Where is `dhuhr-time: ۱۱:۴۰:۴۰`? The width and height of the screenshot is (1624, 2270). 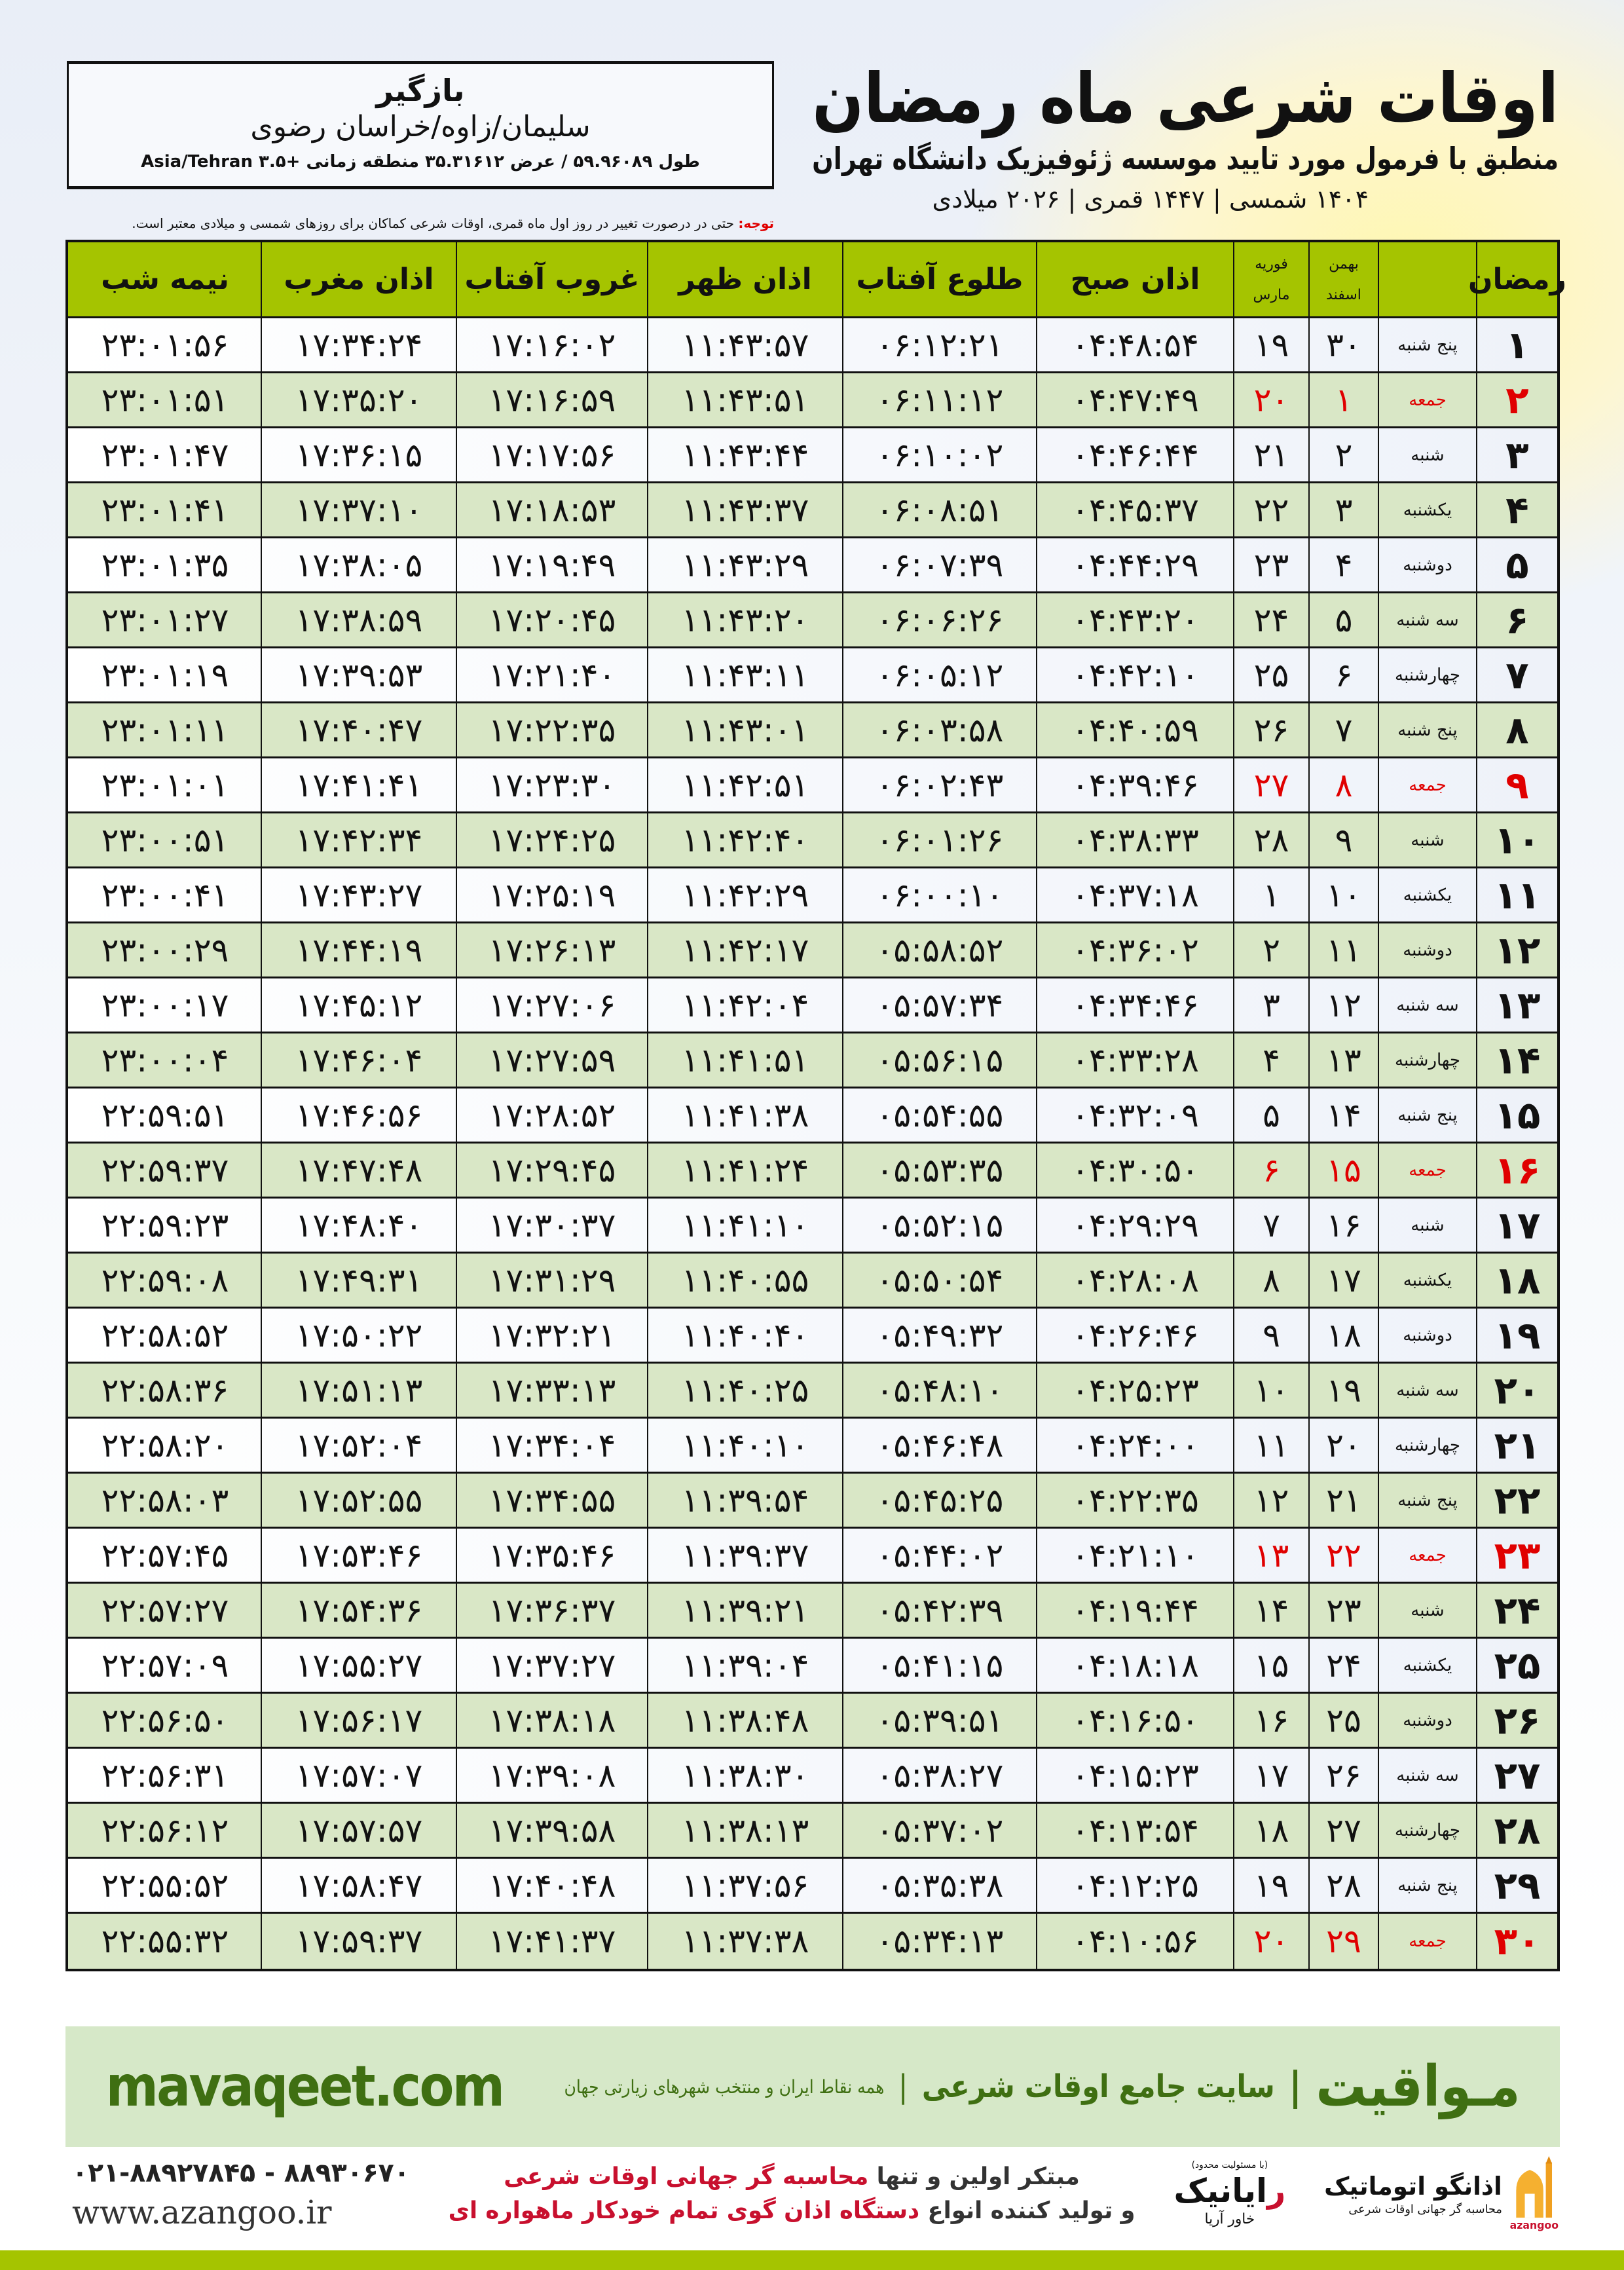
dhuhr-time: ۱۱:۴۰:۴۰ is located at coordinates (744, 1335).